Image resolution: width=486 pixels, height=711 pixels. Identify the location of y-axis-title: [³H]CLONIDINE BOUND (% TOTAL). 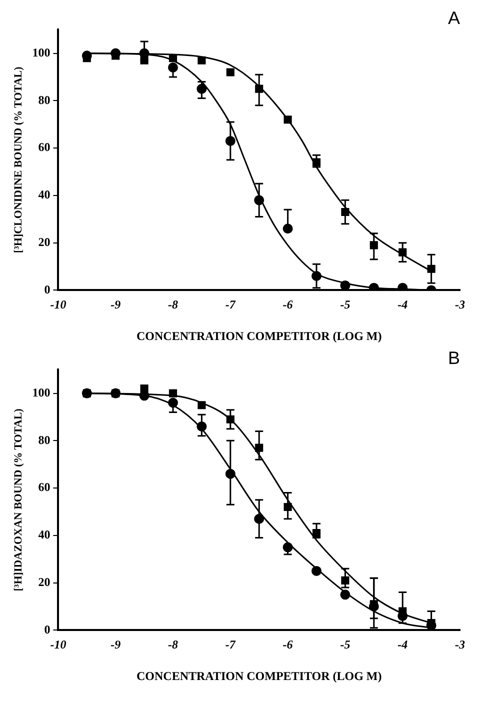
(18, 160).